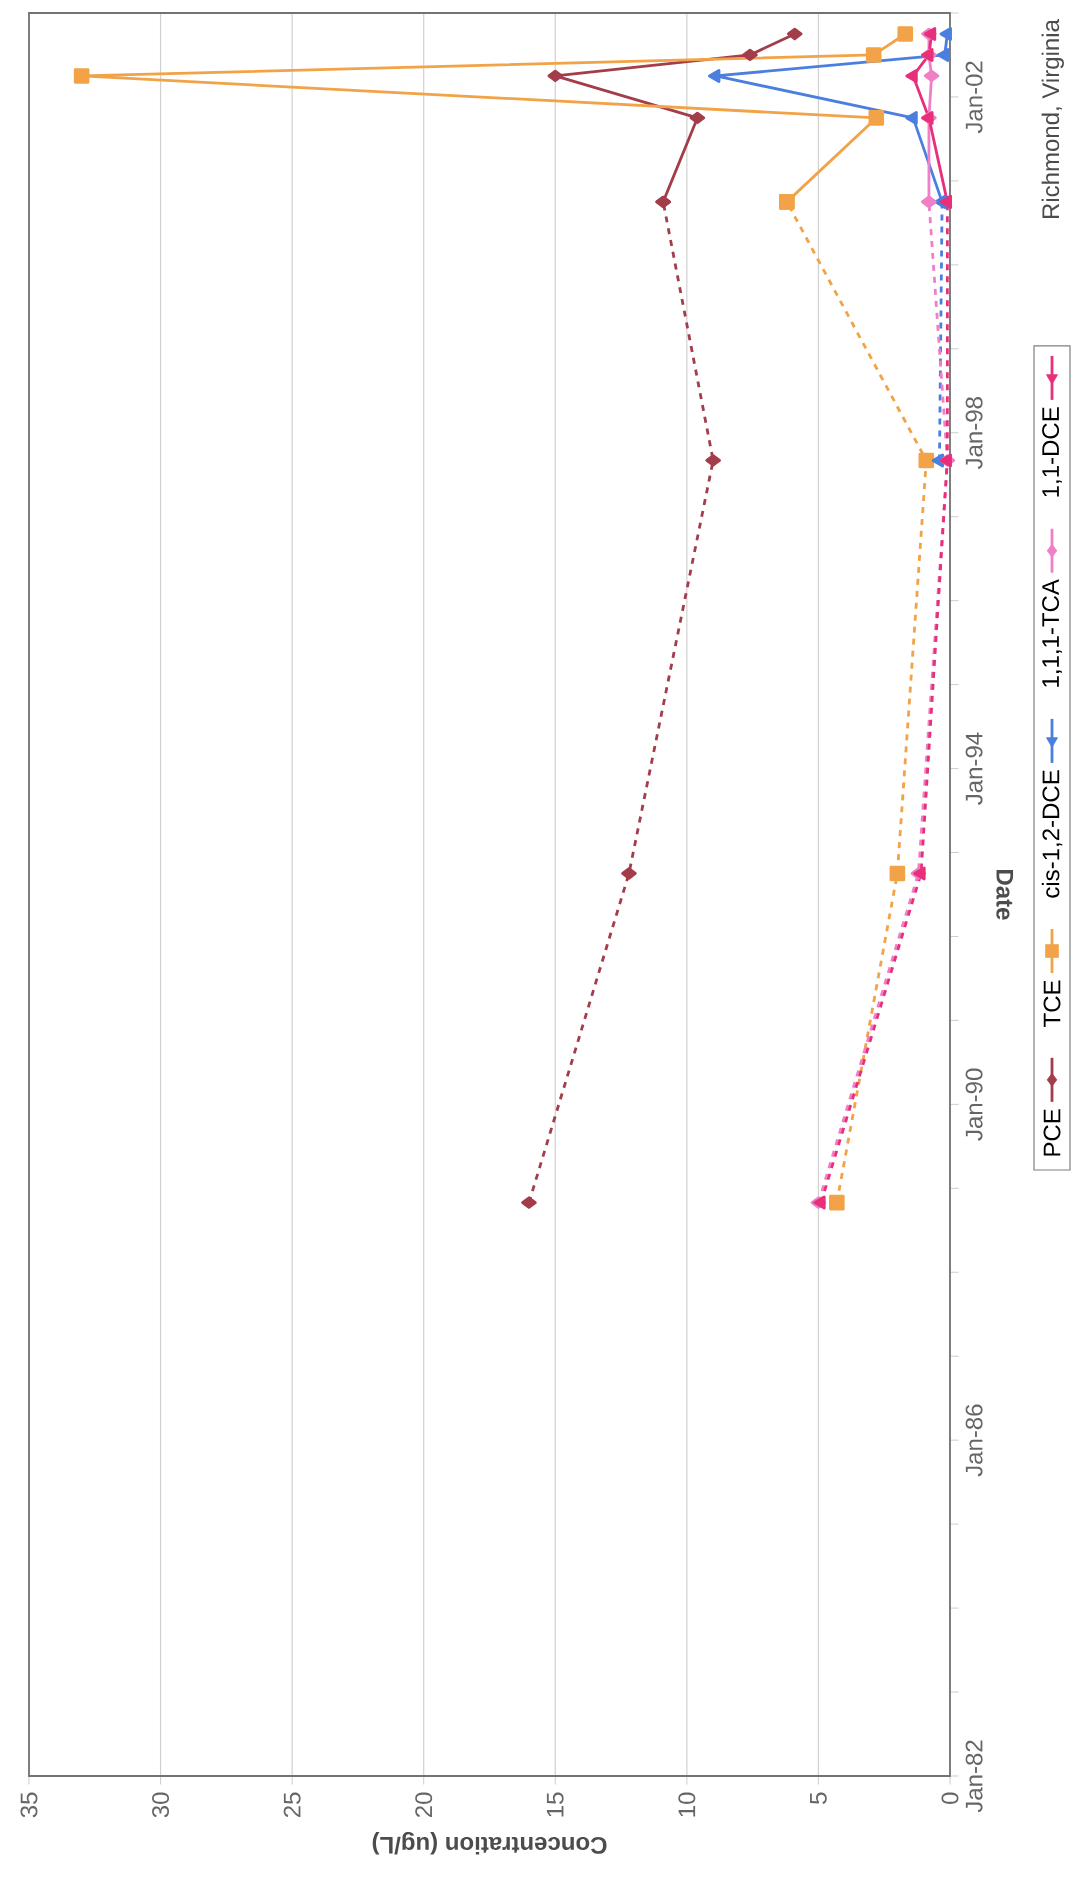 This screenshot has height=1883, width=1079. Describe the element at coordinates (1052, 452) in the screenshot. I see `legend-label: 1,1-DCE` at that location.